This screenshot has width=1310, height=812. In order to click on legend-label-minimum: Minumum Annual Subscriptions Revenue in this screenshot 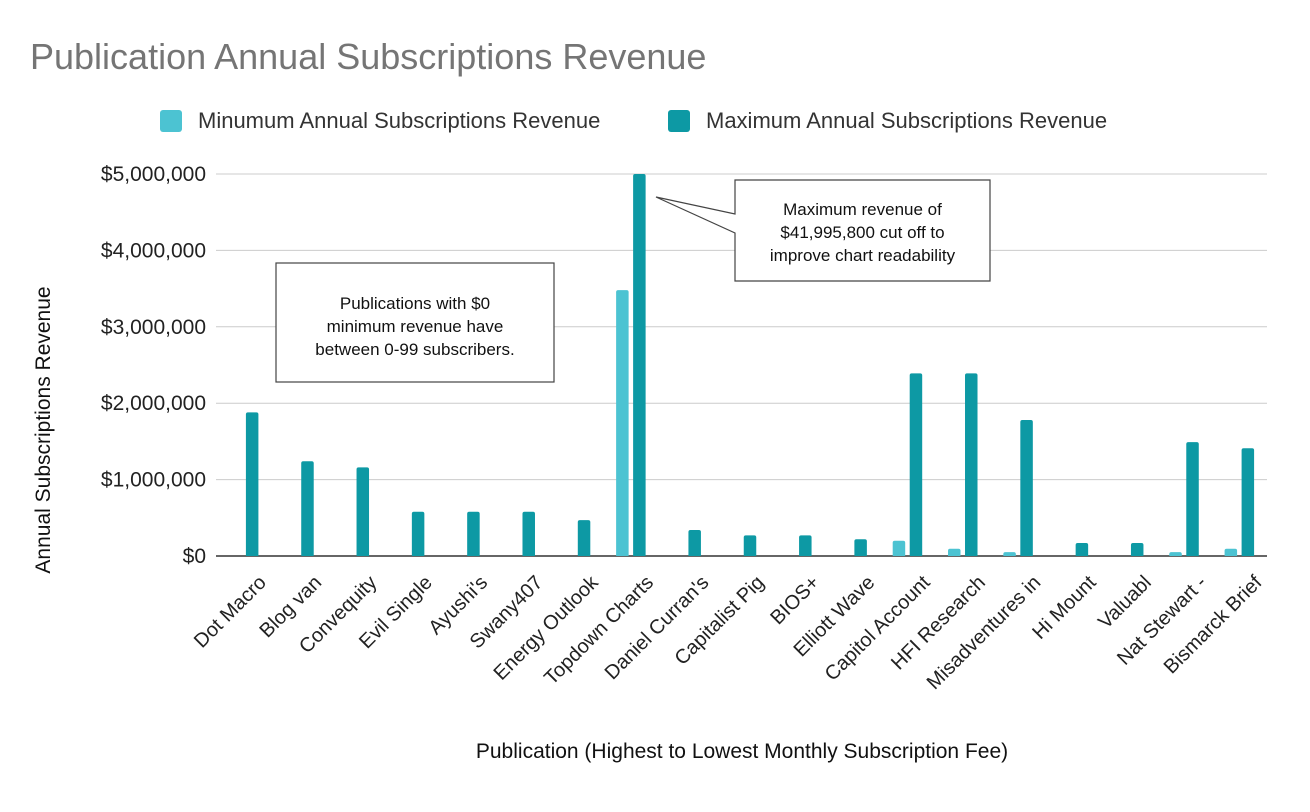, I will do `click(399, 120)`.